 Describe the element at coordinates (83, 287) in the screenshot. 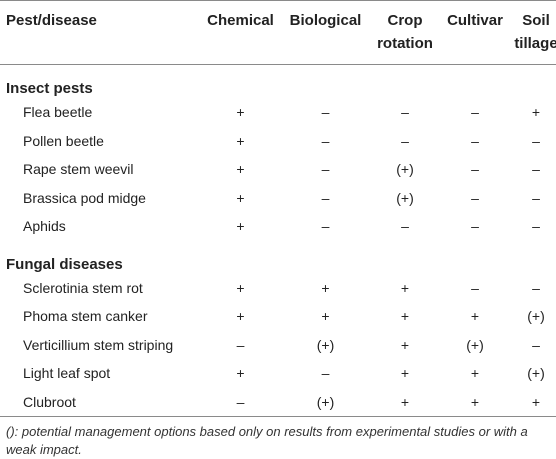

I see `row-name: Sclerotinia stem rot` at that location.